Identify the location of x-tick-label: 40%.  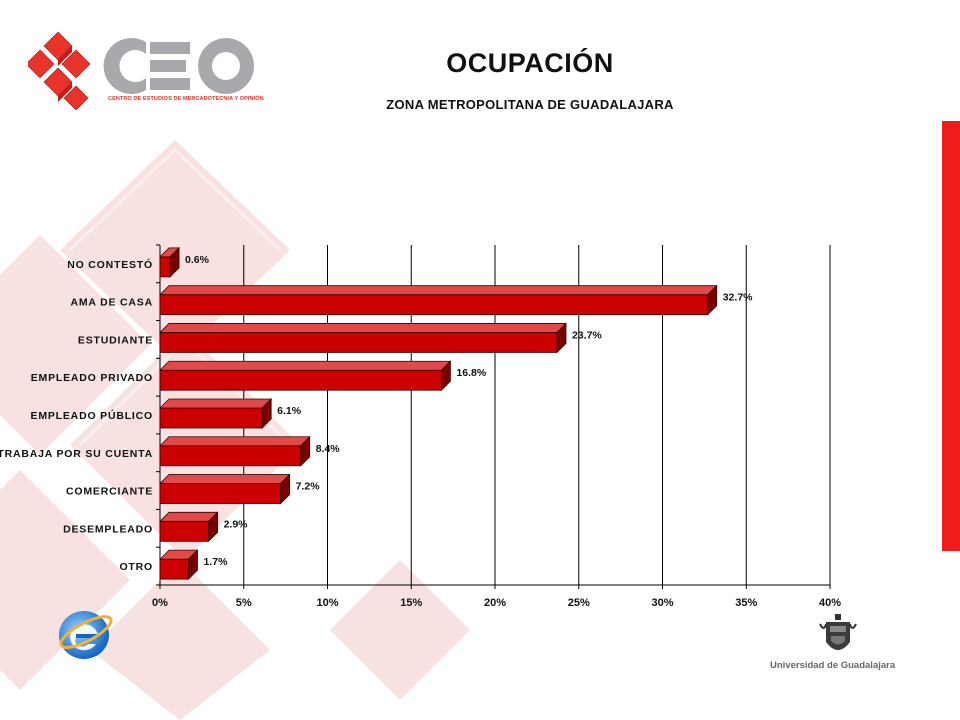
(830, 603).